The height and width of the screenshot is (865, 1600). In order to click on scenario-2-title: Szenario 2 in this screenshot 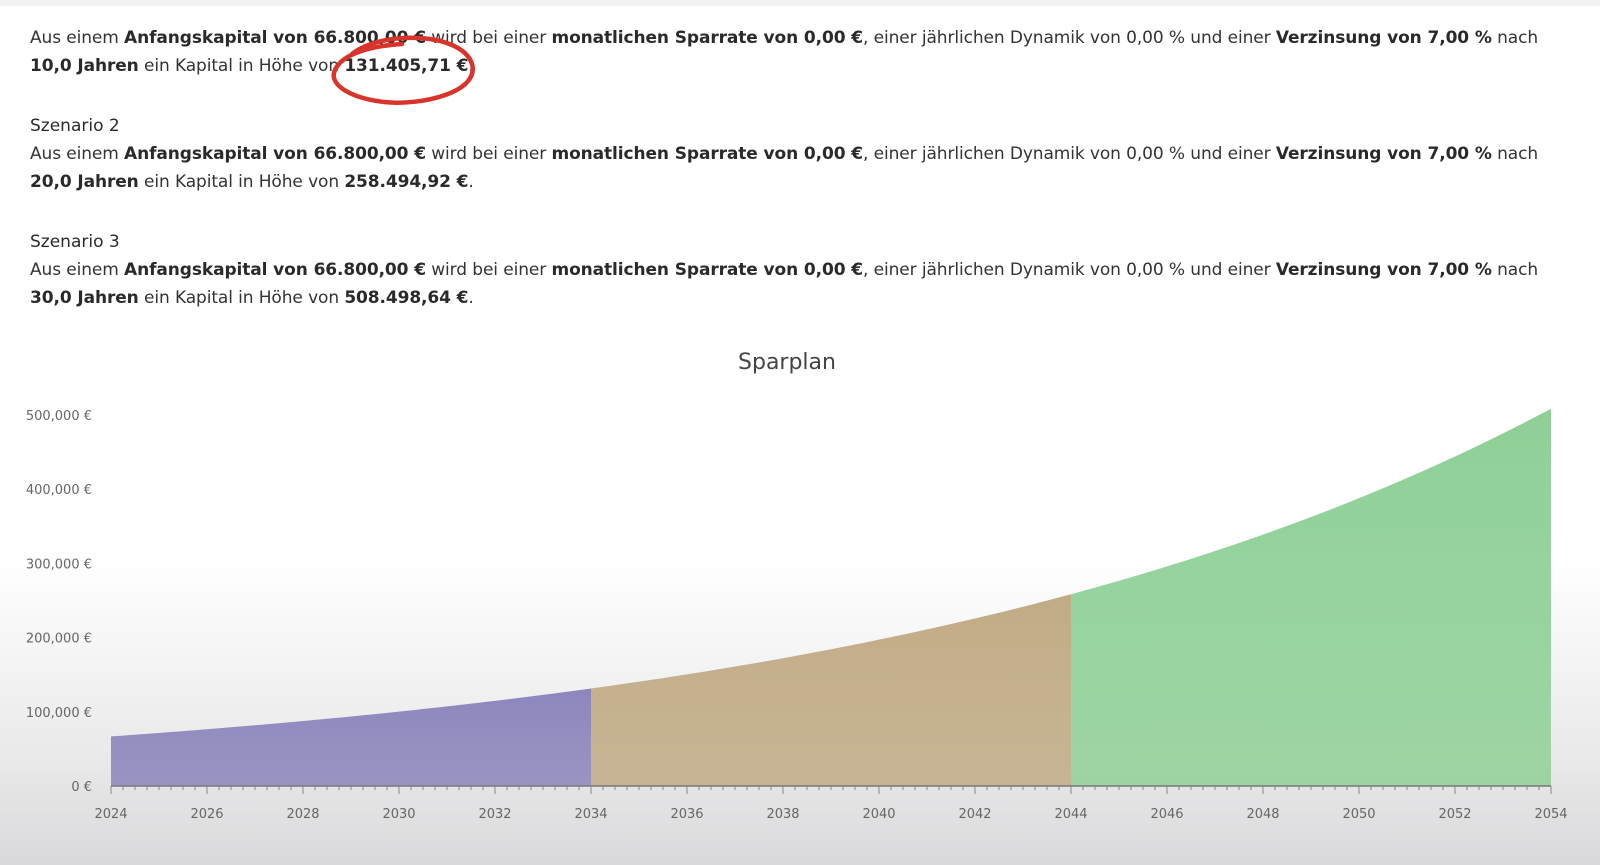, I will do `click(75, 126)`.